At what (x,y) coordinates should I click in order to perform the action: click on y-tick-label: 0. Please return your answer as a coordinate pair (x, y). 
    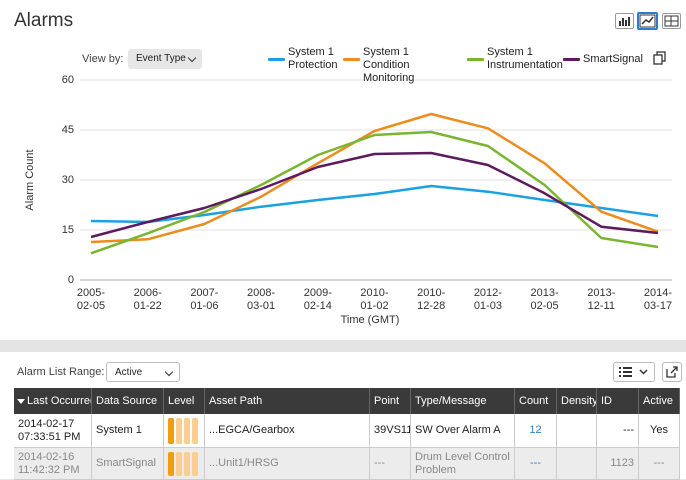
    Looking at the image, I should click on (71, 280).